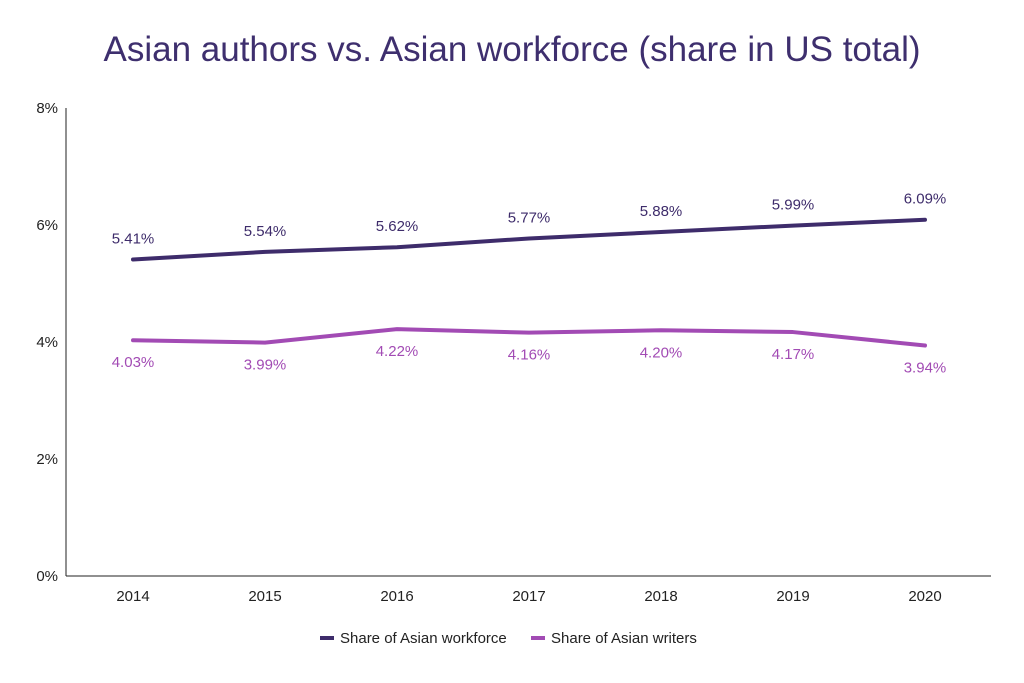  Describe the element at coordinates (132, 596) in the screenshot. I see `x-tick-label: 2014` at that location.